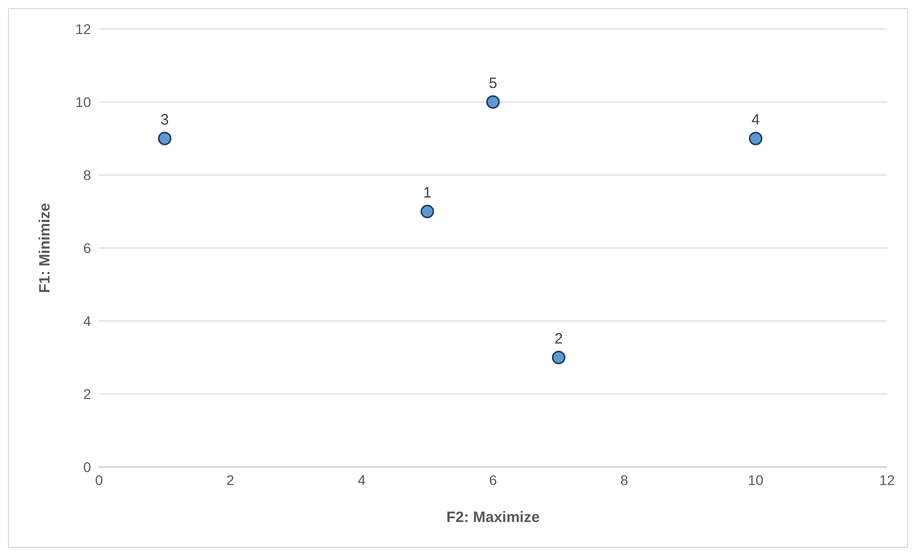 Image resolution: width=916 pixels, height=555 pixels. I want to click on x-tick-label: 8, so click(624, 480).